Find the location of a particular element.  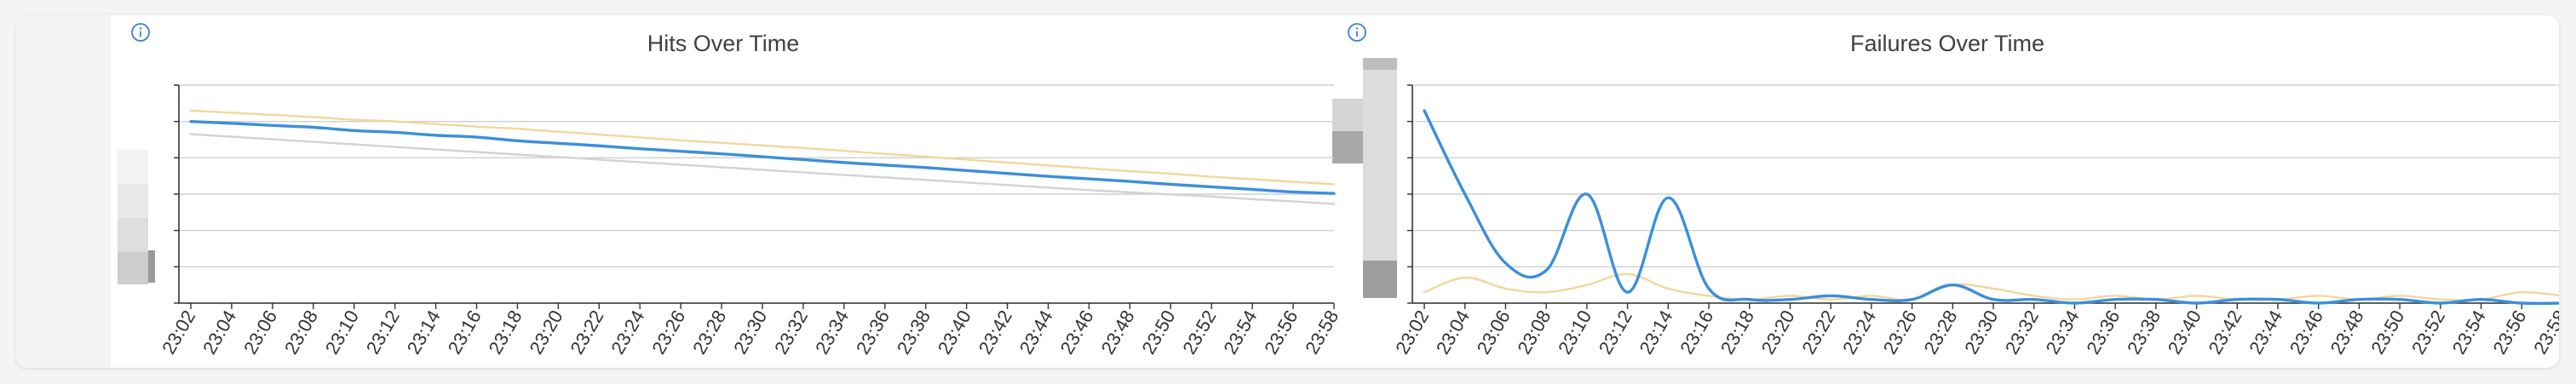

chart-title: Failures Over Time is located at coordinates (1947, 43).